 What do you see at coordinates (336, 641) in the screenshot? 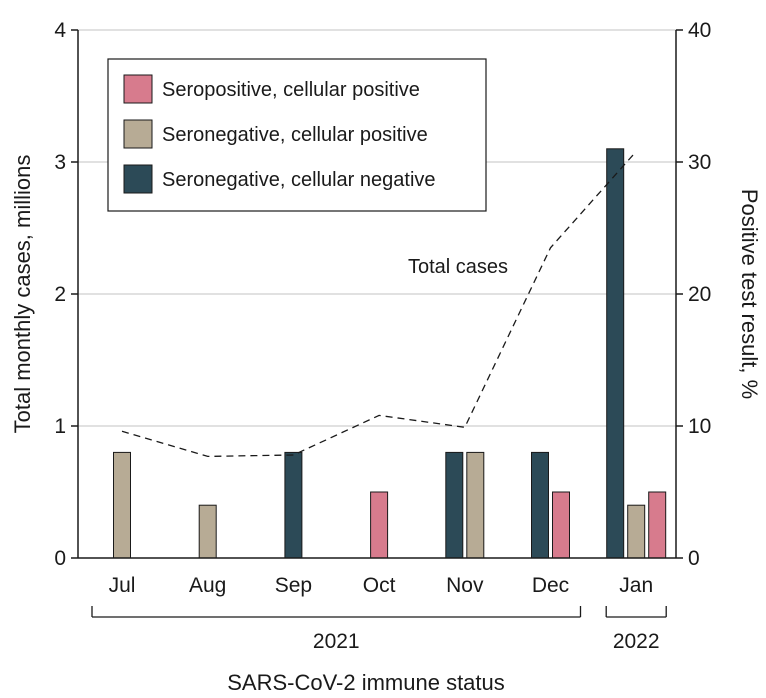
I see `year-label: 2021` at bounding box center [336, 641].